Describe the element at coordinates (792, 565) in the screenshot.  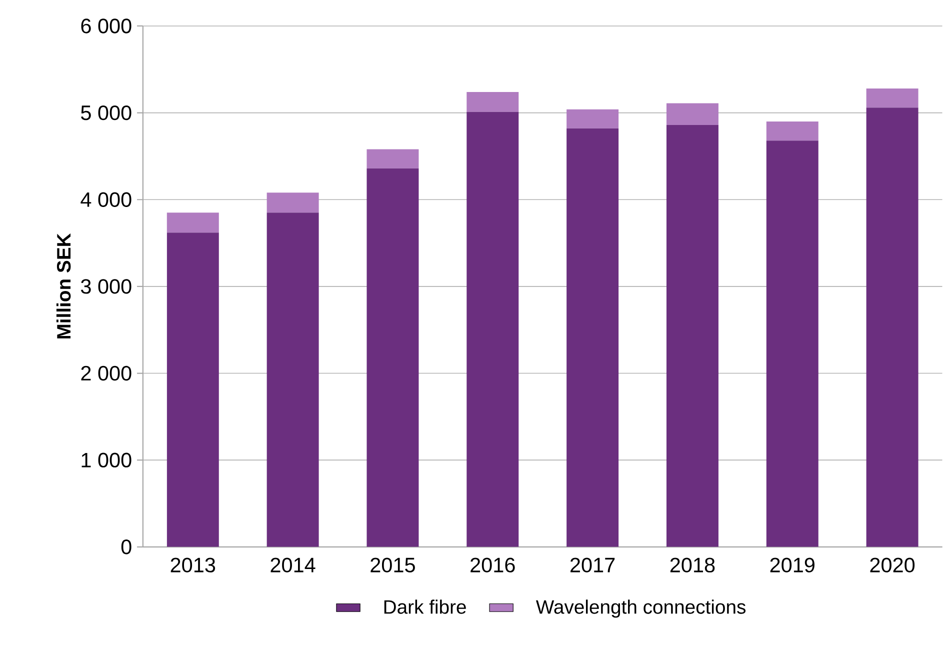
I see `x-tick-label: 2019` at that location.